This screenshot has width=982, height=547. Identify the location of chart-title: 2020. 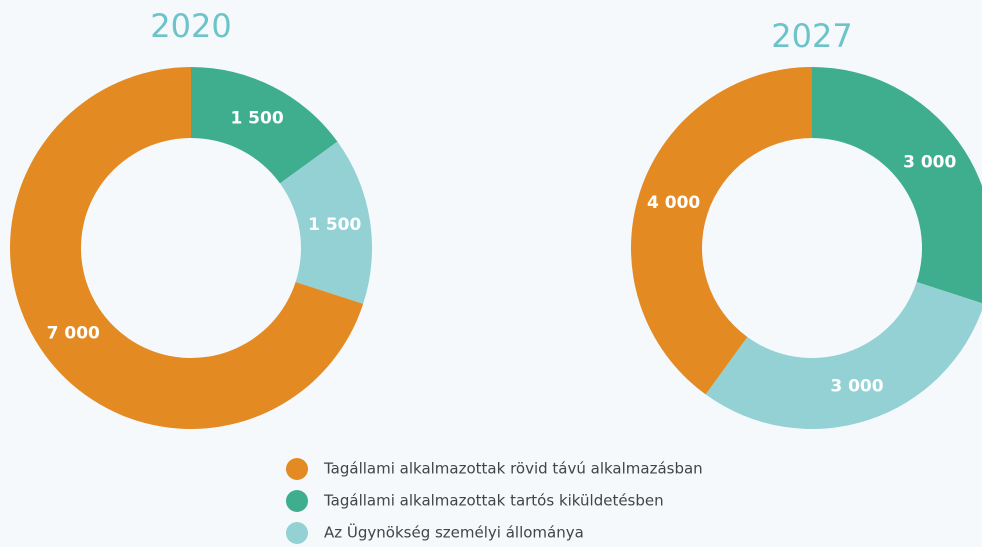
(190, 26).